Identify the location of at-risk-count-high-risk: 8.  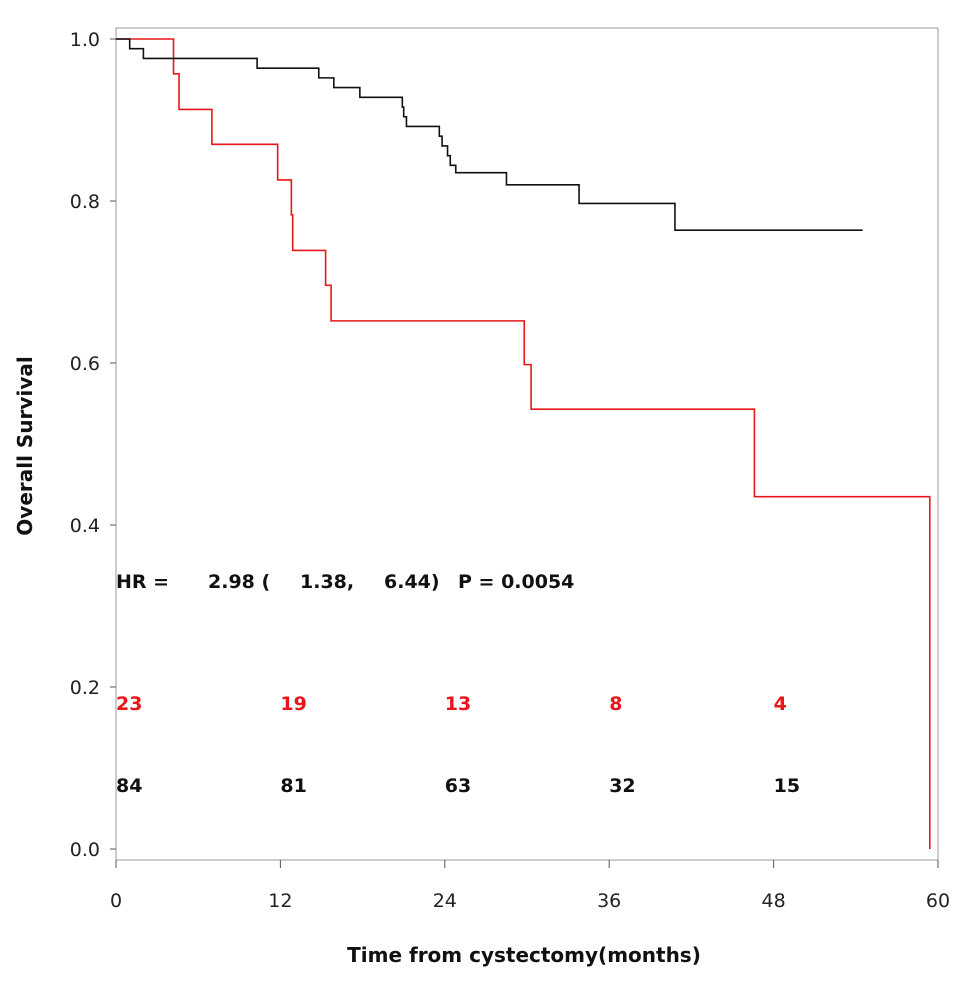
(615, 704).